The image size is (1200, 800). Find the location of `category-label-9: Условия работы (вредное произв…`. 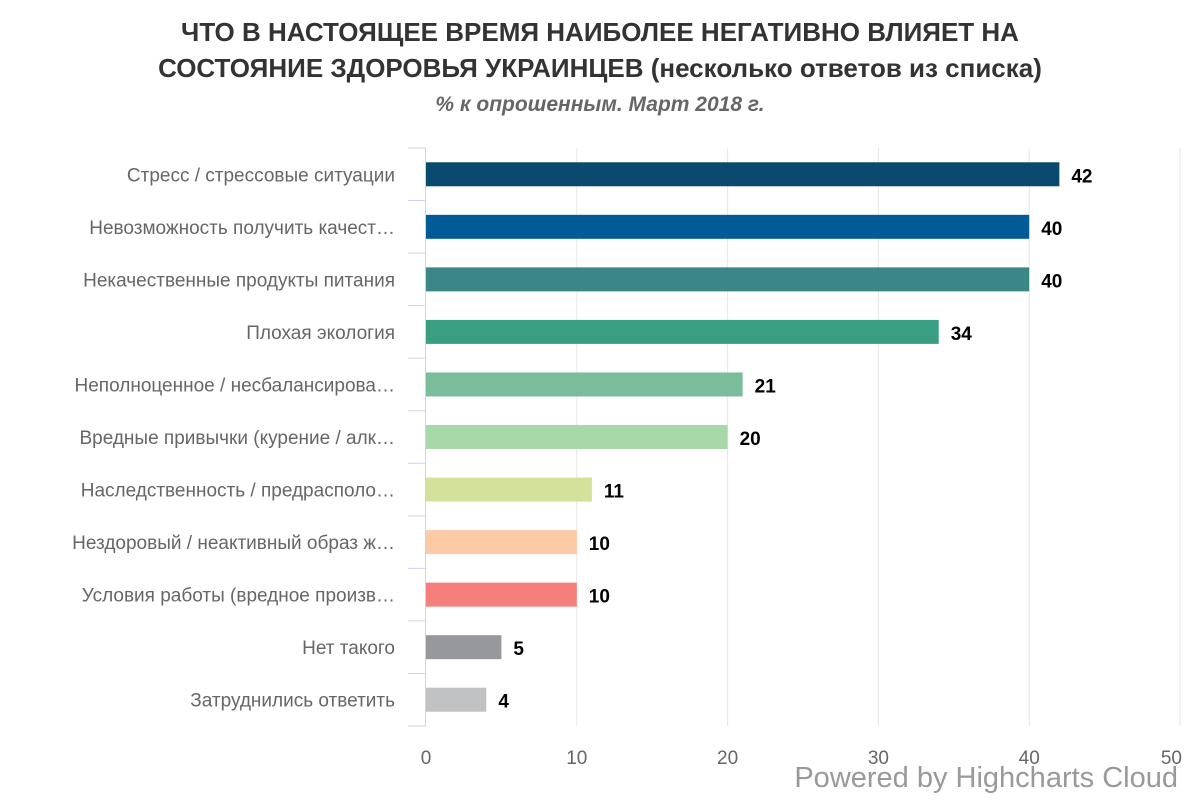

category-label-9: Условия работы (вредное произв… is located at coordinates (238, 596).